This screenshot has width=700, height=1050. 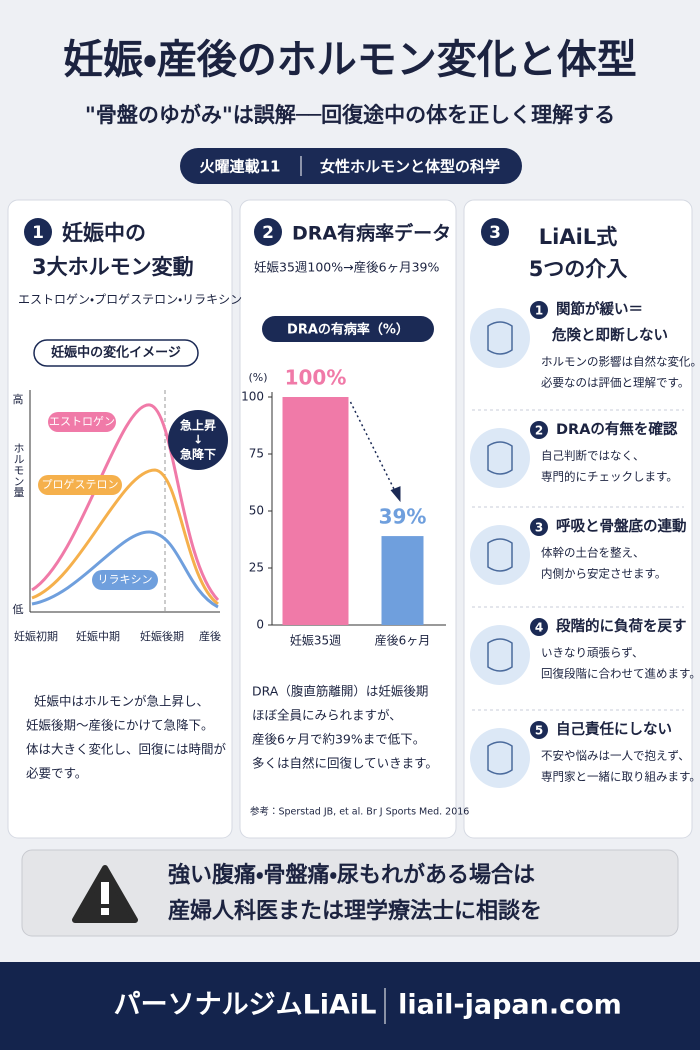 What do you see at coordinates (121, 701) in the screenshot?
I see `body-text: 妊娠中はホルモンが急上昇し、` at bounding box center [121, 701].